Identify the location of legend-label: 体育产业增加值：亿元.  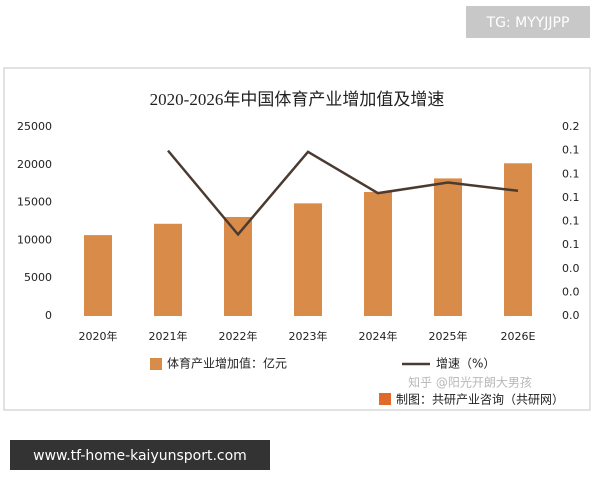
(227, 363).